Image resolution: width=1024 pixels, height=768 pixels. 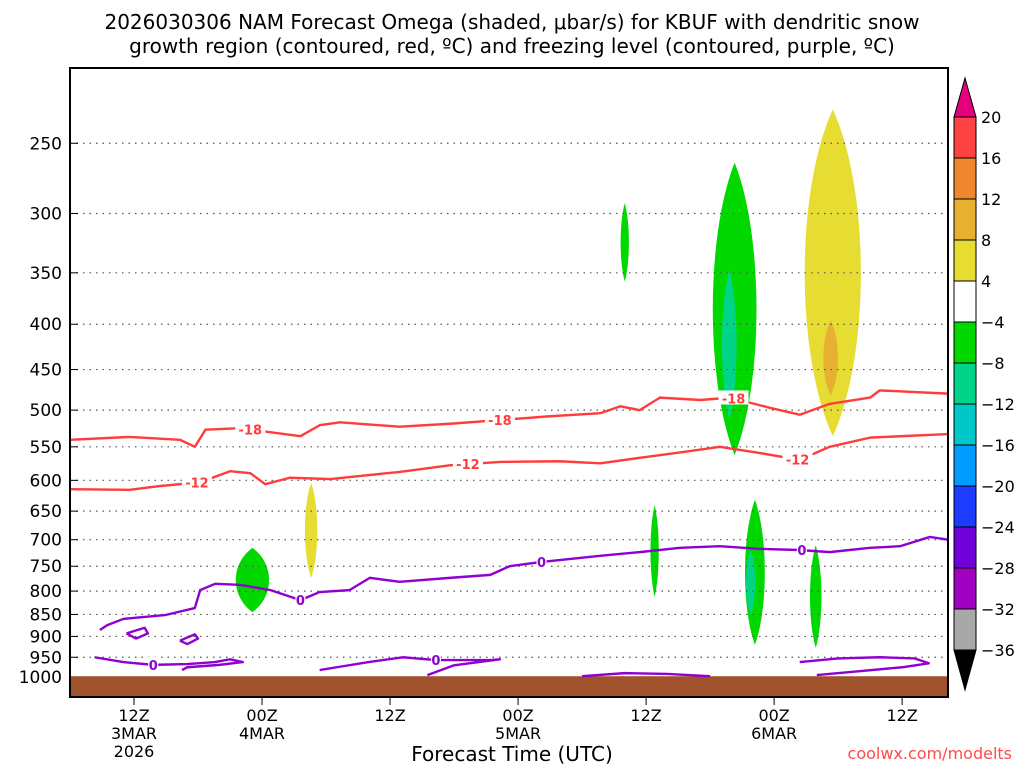 What do you see at coordinates (46, 637) in the screenshot?
I see `y-tick-label: 900` at bounding box center [46, 637].